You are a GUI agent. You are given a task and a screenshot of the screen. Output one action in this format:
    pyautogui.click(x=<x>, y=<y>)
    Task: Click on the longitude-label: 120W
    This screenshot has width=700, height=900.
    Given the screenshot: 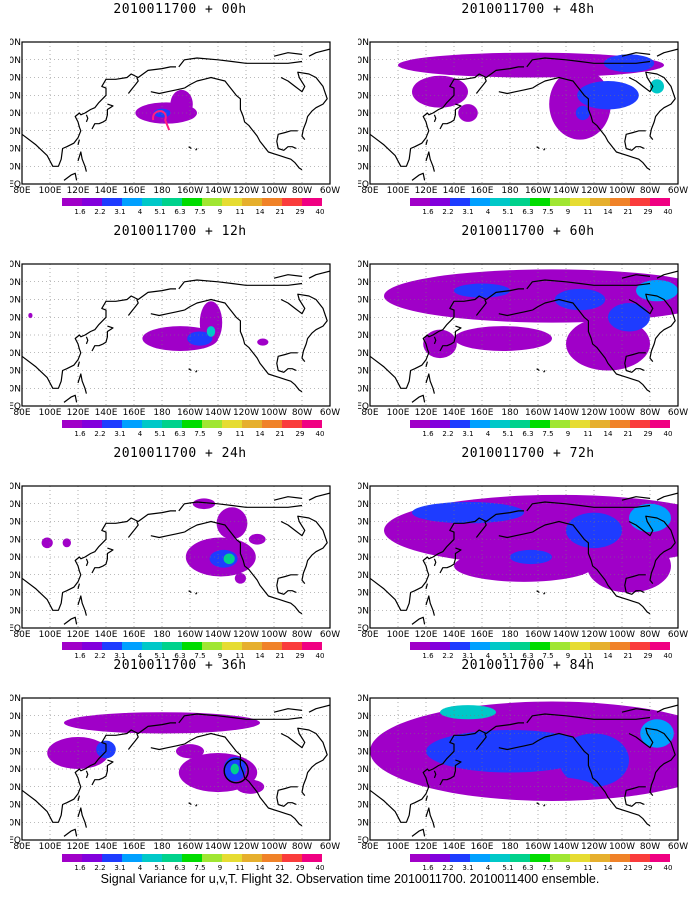 What is the action you would take?
    pyautogui.click(x=246, y=635)
    